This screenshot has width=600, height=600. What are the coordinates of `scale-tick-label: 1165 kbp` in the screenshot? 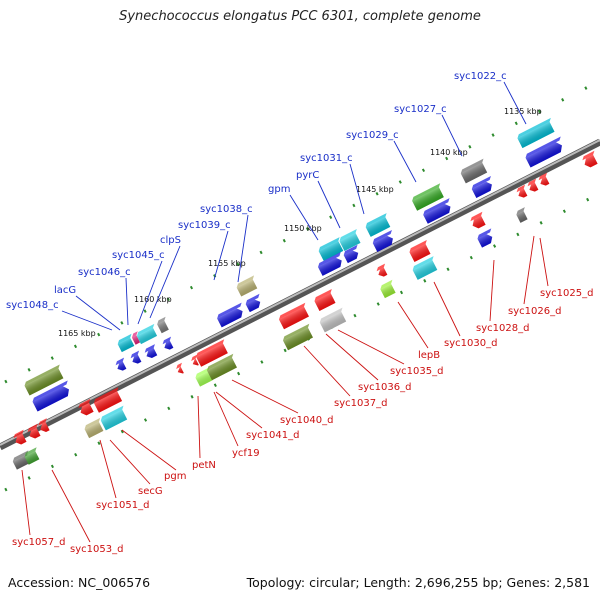 It's located at (77, 333).